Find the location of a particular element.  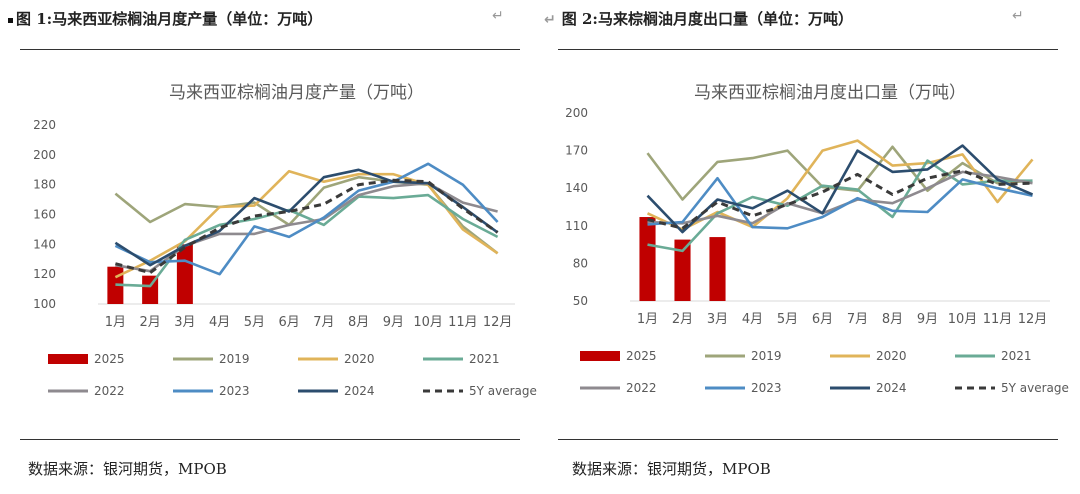

y-tick-label: 80 is located at coordinates (580, 263).